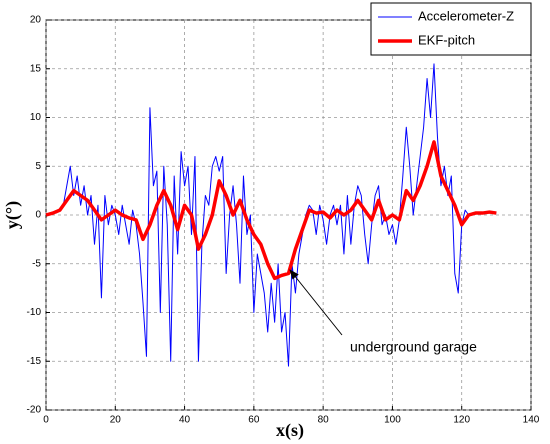 This screenshot has height=444, width=550. What do you see at coordinates (34, 312) in the screenshot?
I see `y-tick-label: -10` at bounding box center [34, 312].